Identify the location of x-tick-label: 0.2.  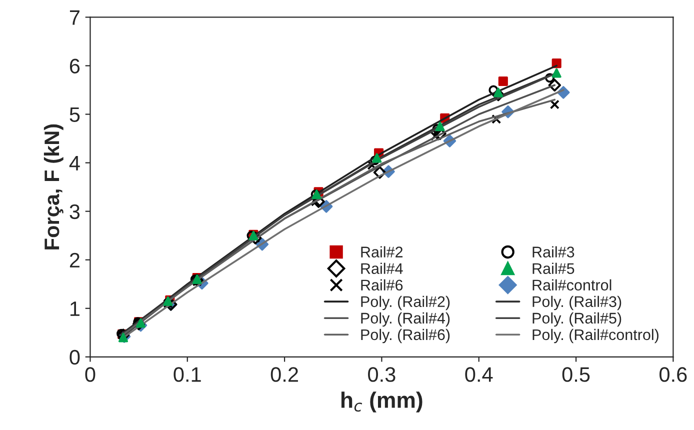
(284, 374).